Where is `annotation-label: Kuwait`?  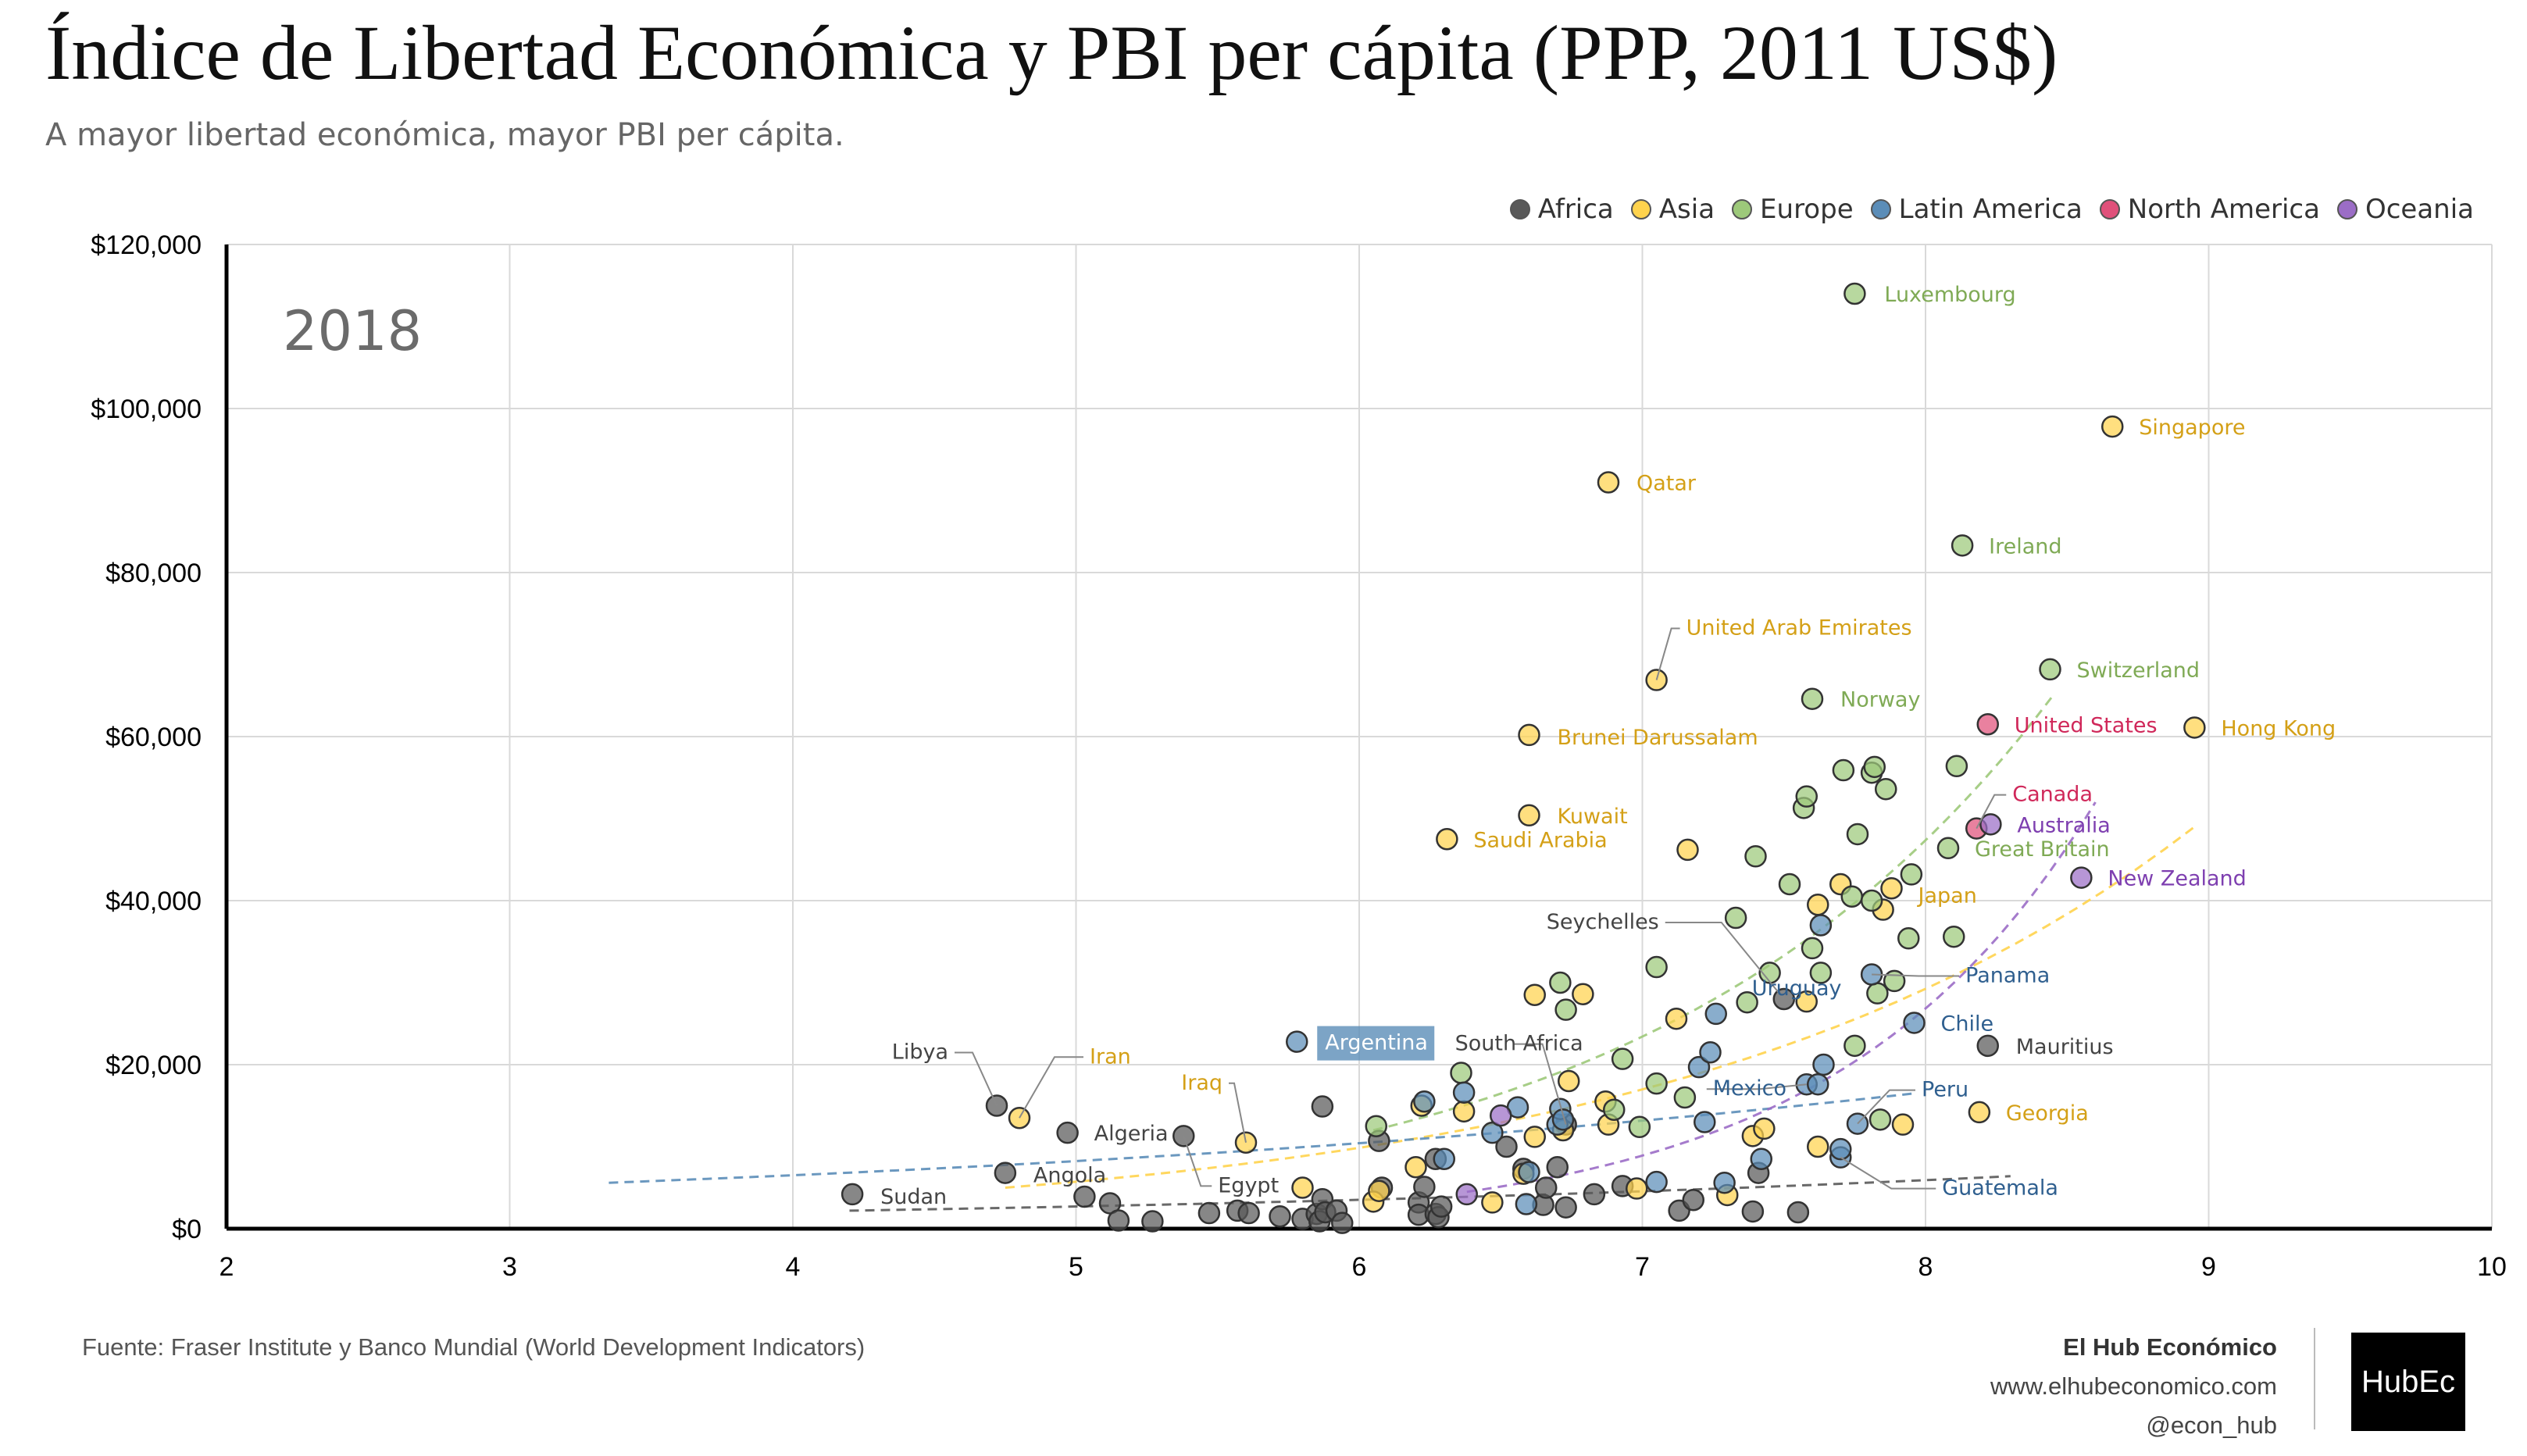 annotation-label: Kuwait is located at coordinates (1593, 817).